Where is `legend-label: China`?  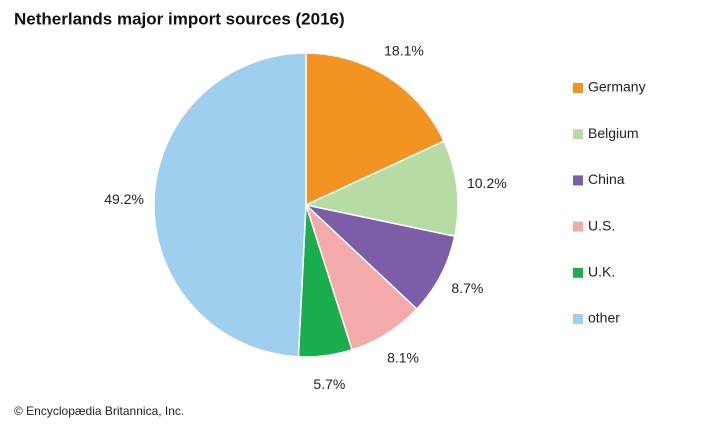 legend-label: China is located at coordinates (606, 179).